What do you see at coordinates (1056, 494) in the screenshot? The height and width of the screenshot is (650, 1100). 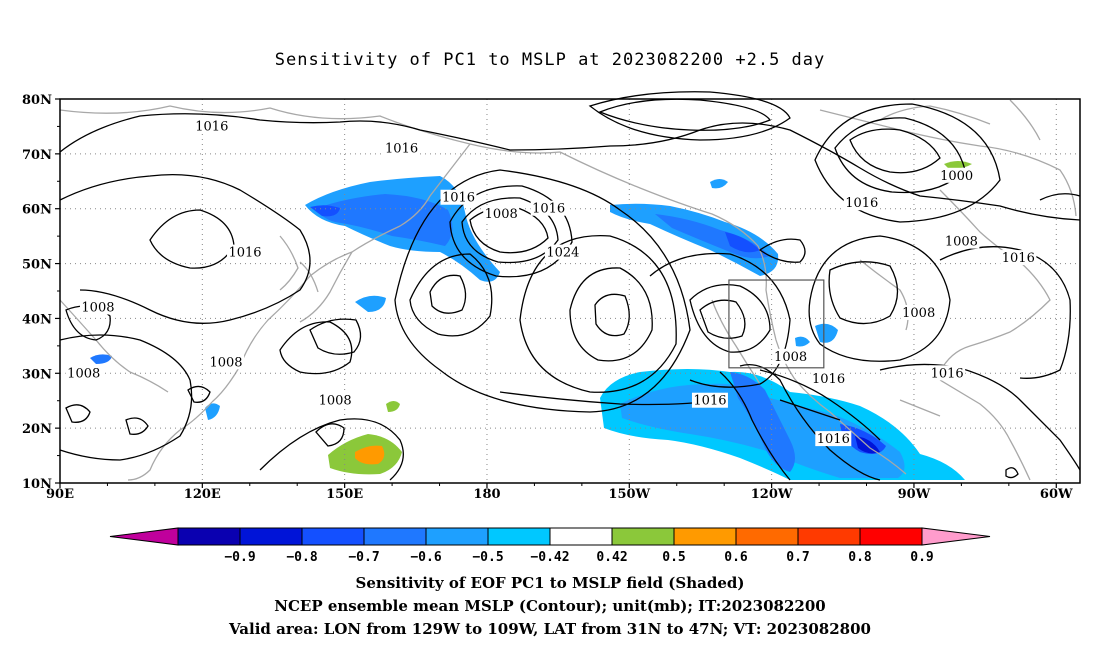 I see `lon-label: 60W` at bounding box center [1056, 494].